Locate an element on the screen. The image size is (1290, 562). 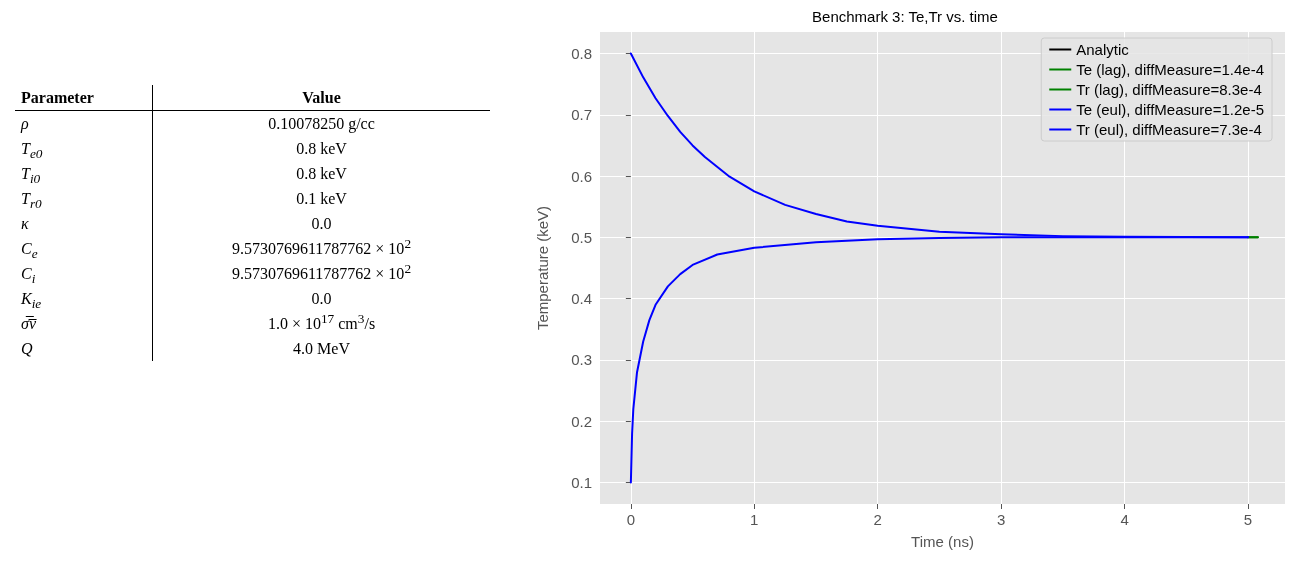
text: C$_{i}$ is located at coordinates (84, 274).